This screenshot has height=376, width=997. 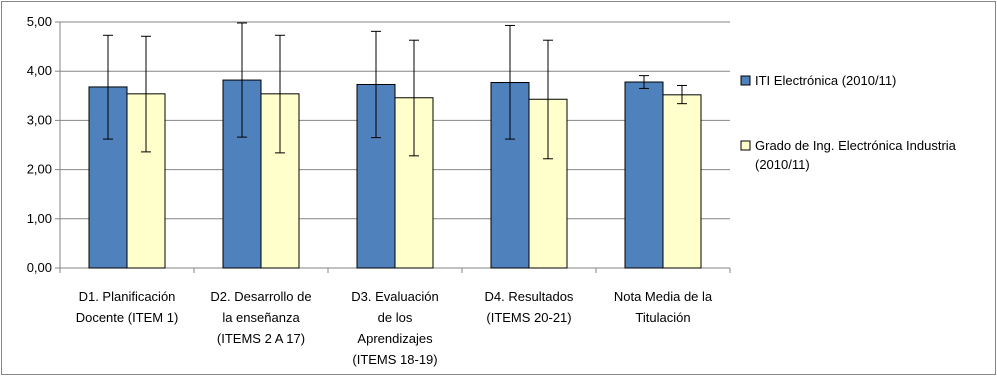 I want to click on x-category-label: (ITEMS 2 A 17), so click(x=261, y=338).